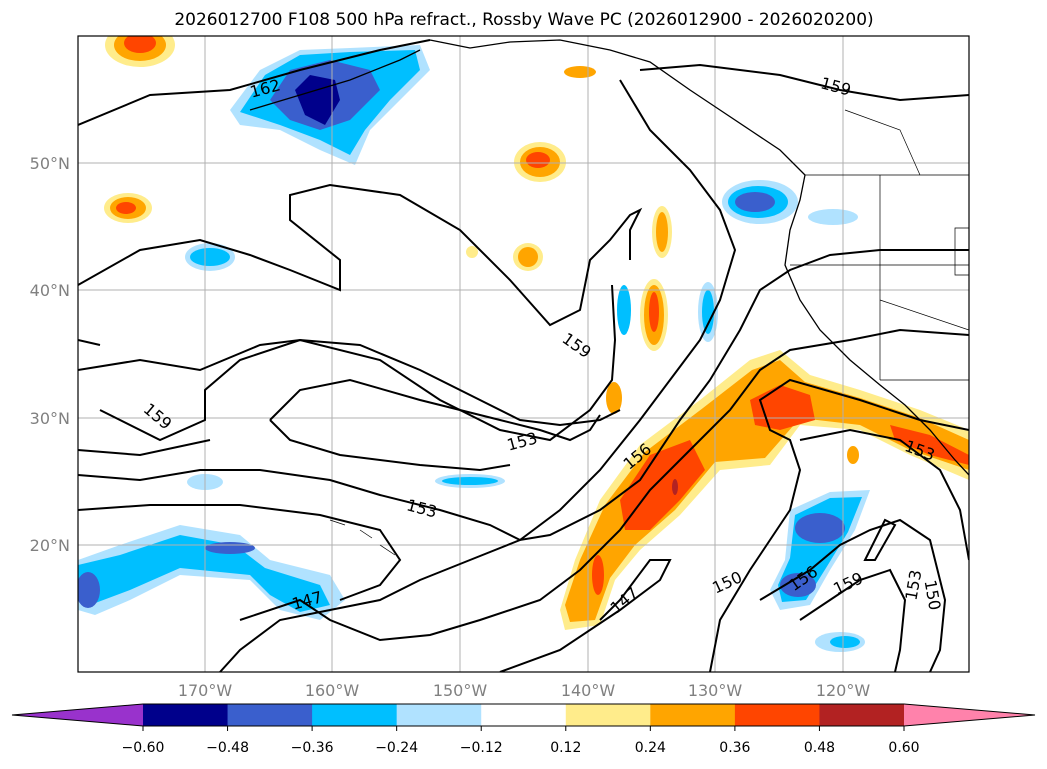 Image resolution: width=1047 pixels, height=769 pixels. I want to click on lat-label: 50°N, so click(50, 163).